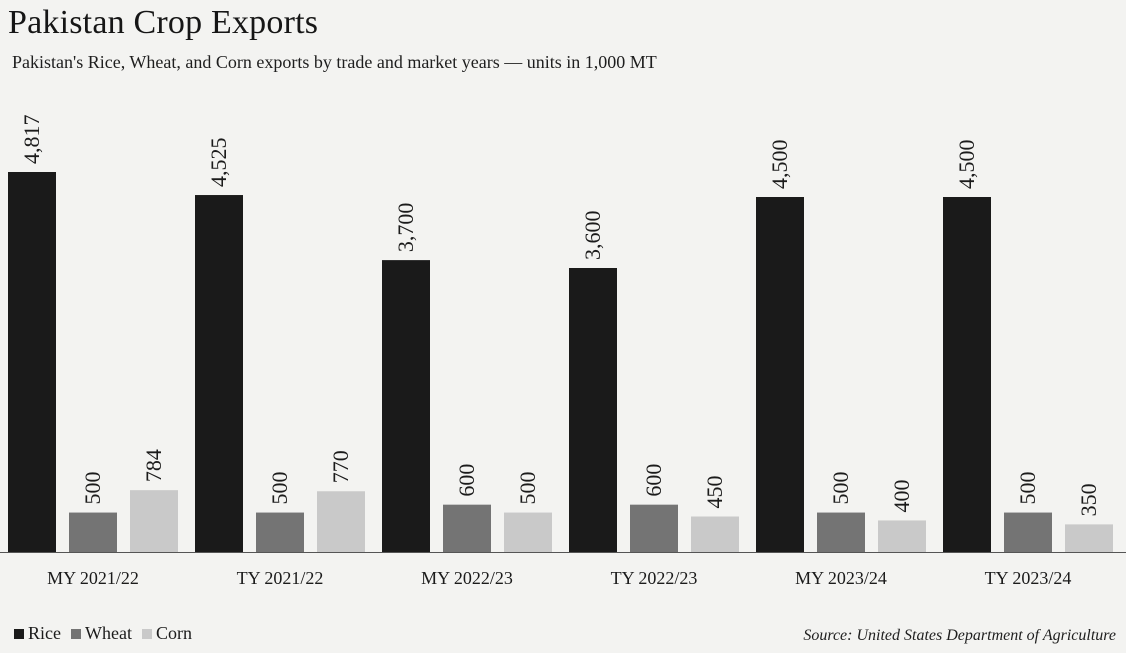 This screenshot has height=653, width=1126. What do you see at coordinates (779, 165) in the screenshot?
I see `data-label-rice-5: 4,500` at bounding box center [779, 165].